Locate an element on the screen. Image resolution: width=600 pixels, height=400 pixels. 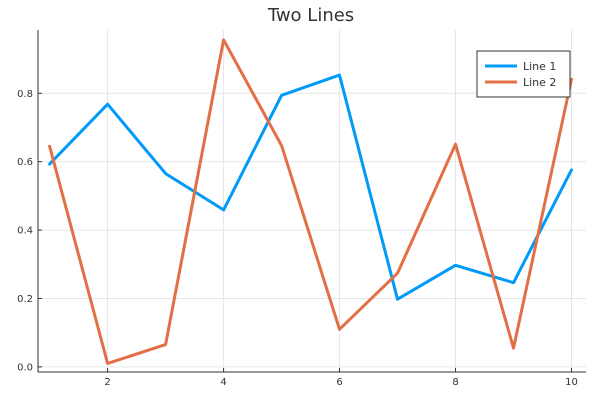
legend: Line 1 Line 2 is located at coordinates (523, 74).